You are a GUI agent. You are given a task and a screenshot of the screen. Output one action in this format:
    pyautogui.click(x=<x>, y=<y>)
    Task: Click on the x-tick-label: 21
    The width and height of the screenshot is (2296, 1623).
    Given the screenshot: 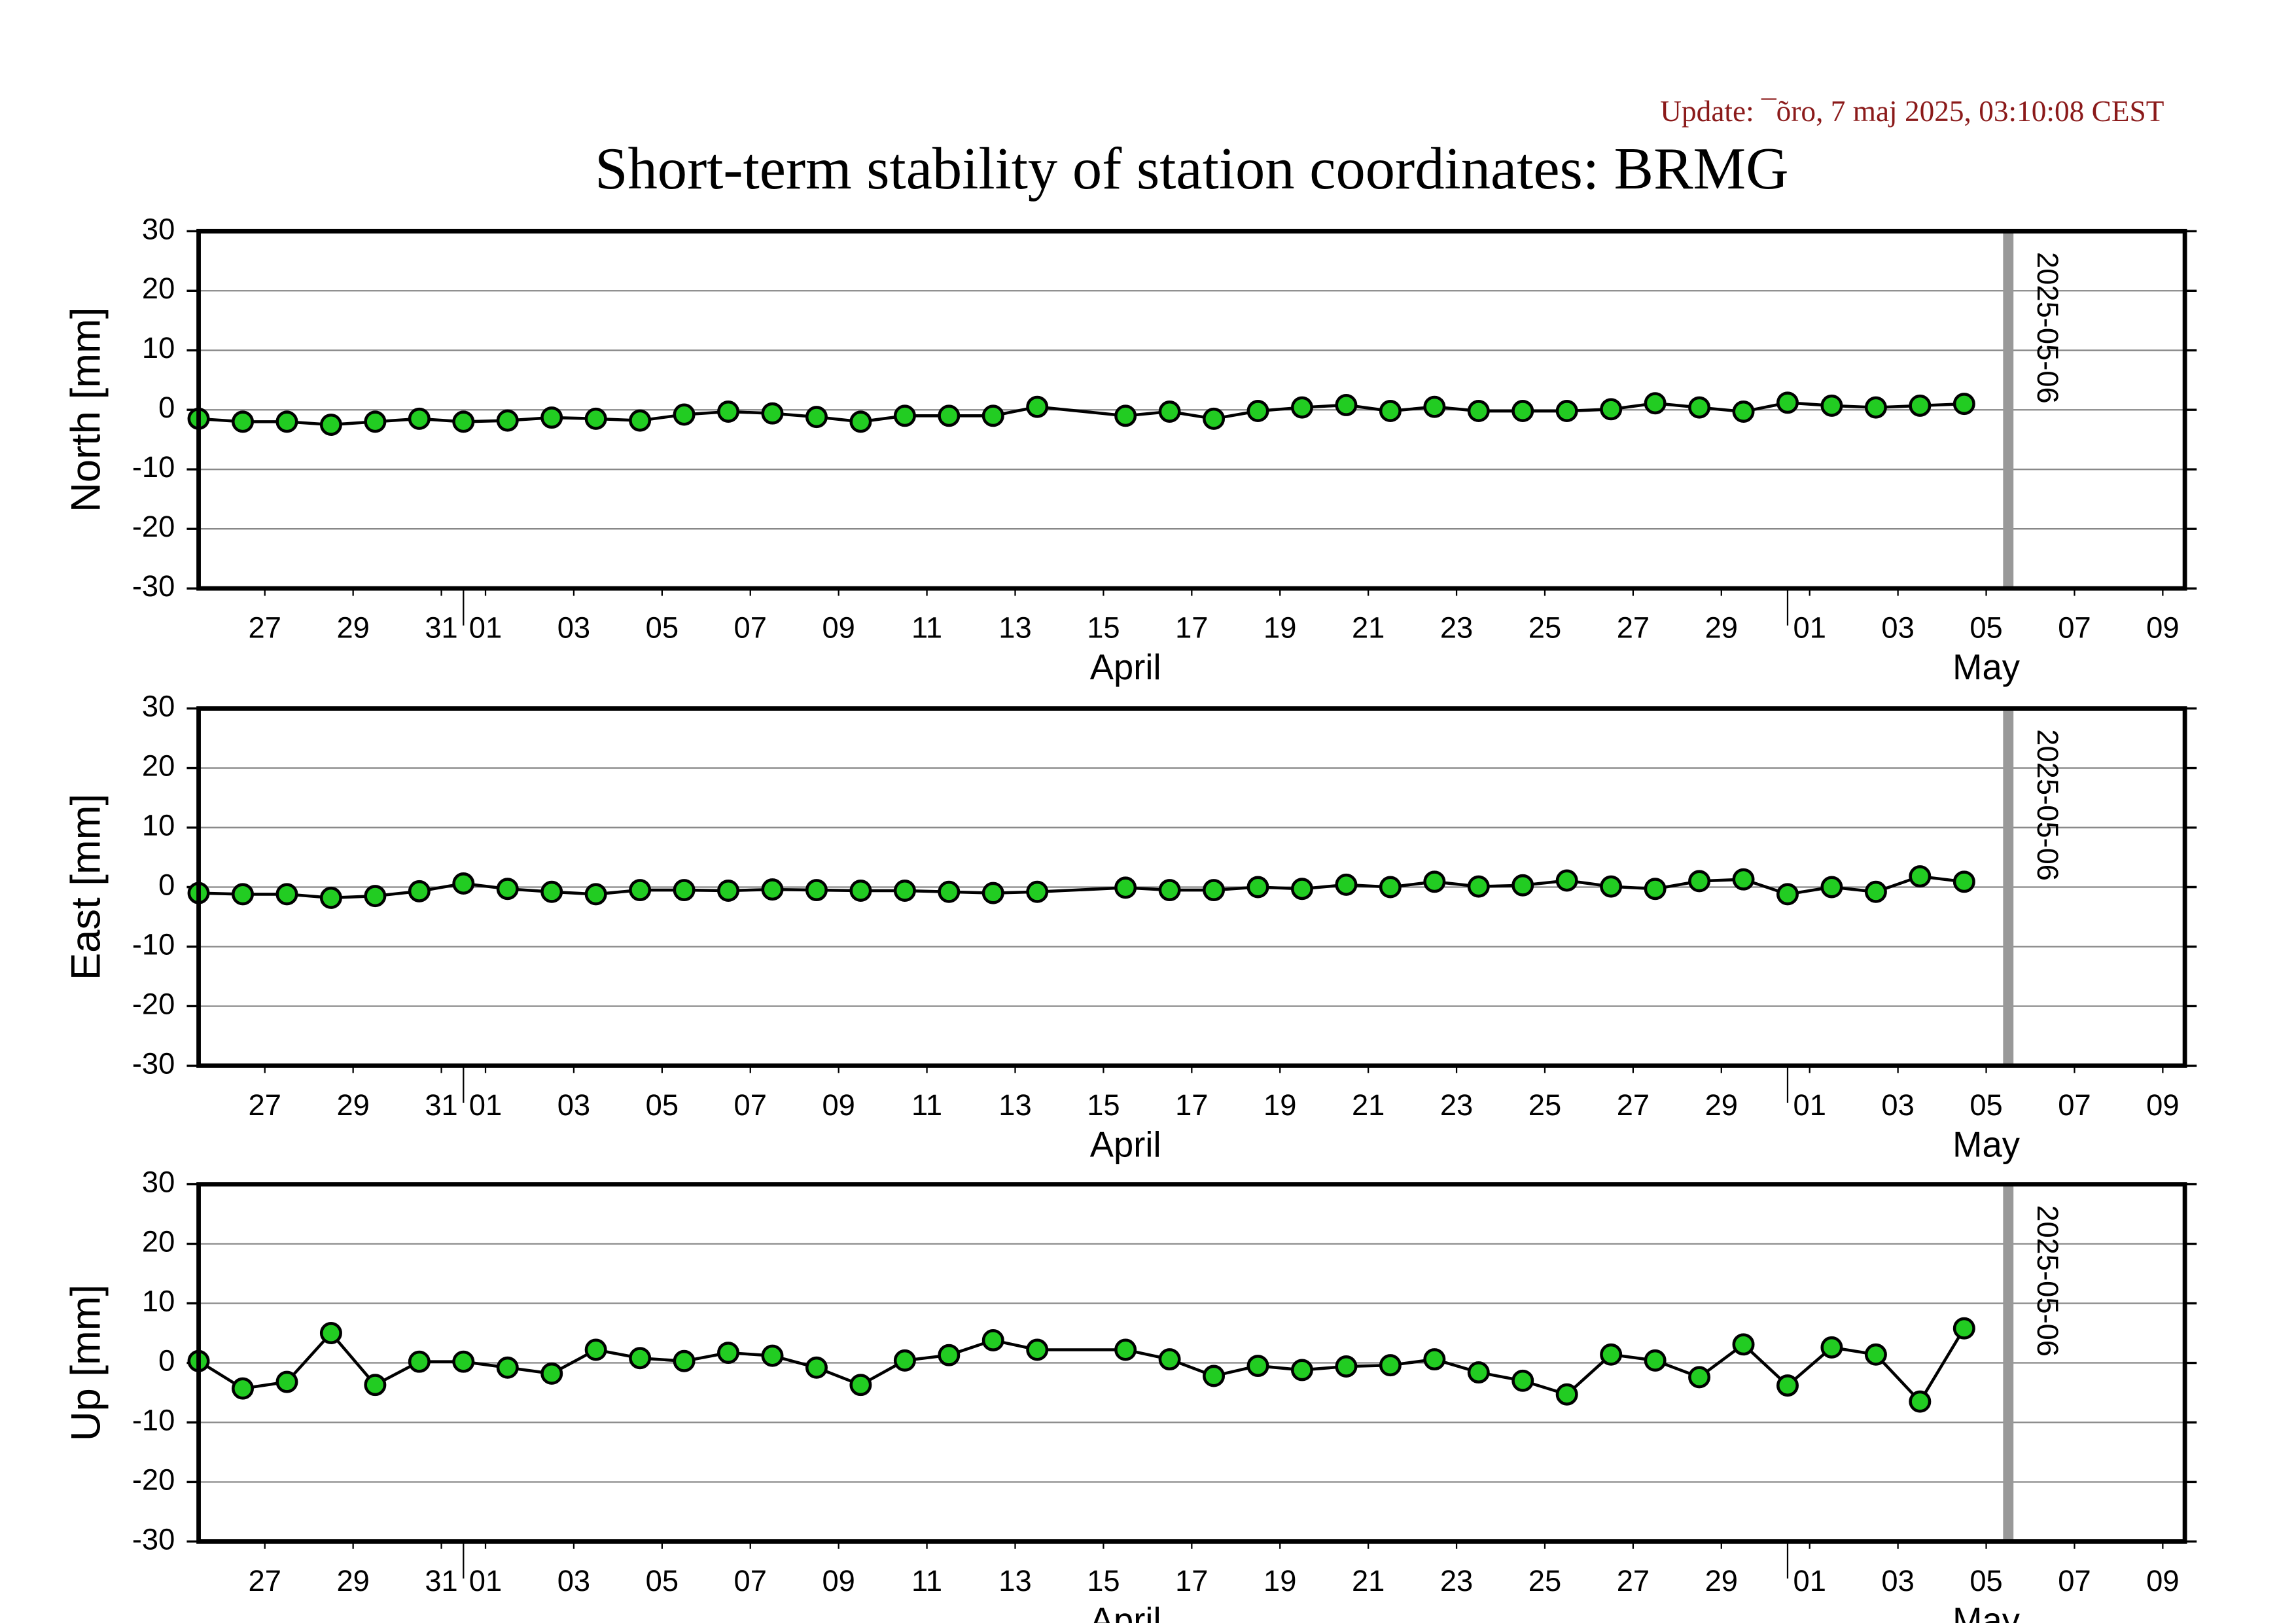 What is the action you would take?
    pyautogui.click(x=1369, y=1580)
    